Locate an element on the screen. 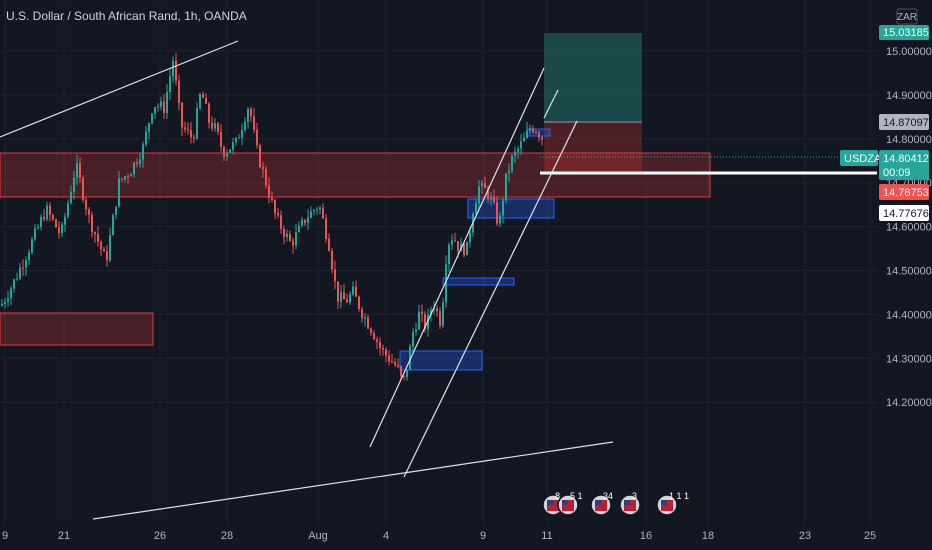  line-price-label: 14.77676 is located at coordinates (906, 214).